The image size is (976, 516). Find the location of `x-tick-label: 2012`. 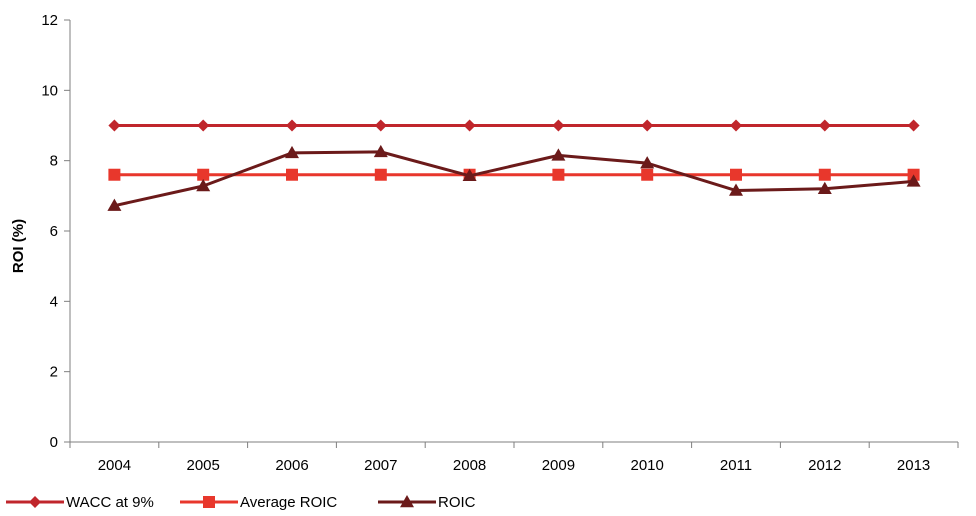

x-tick-label: 2012 is located at coordinates (824, 465).